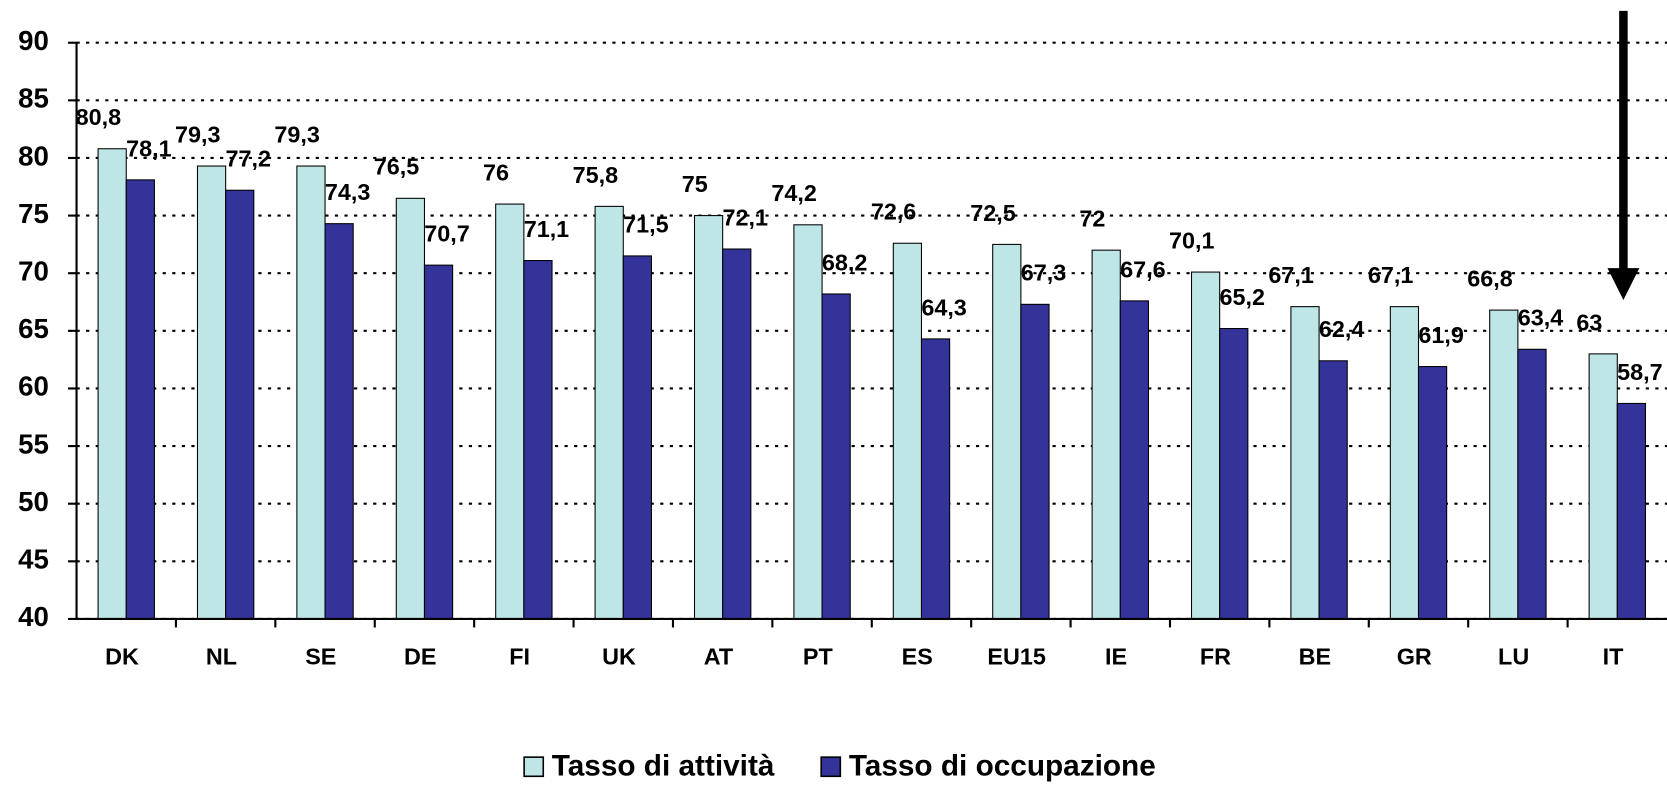 This screenshot has height=785, width=1667. Describe the element at coordinates (122, 656) in the screenshot. I see `x-tick-label: DK` at that location.